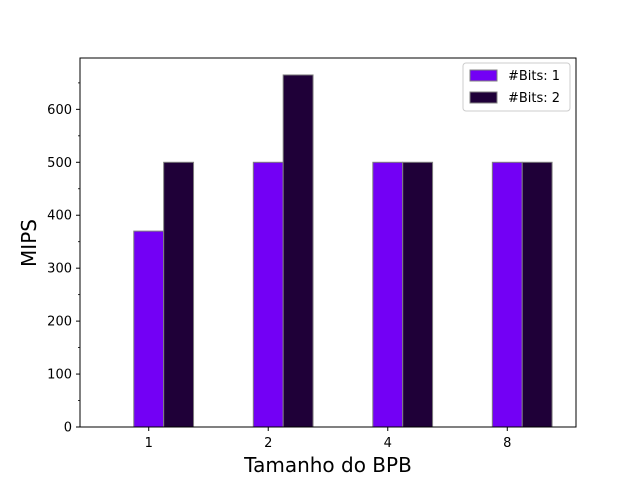 The width and height of the screenshot is (640, 480). Describe the element at coordinates (516, 87) in the screenshot. I see `legend: #Bits: 1 #Bits: 2` at that location.